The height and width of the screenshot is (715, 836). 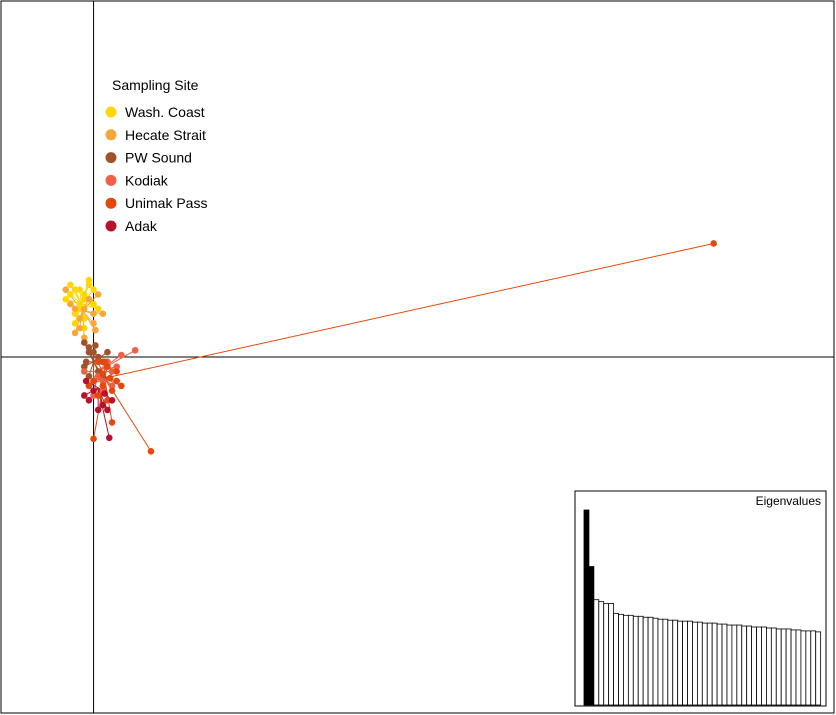 I want to click on legend-label-5: Adak, so click(x=141, y=226).